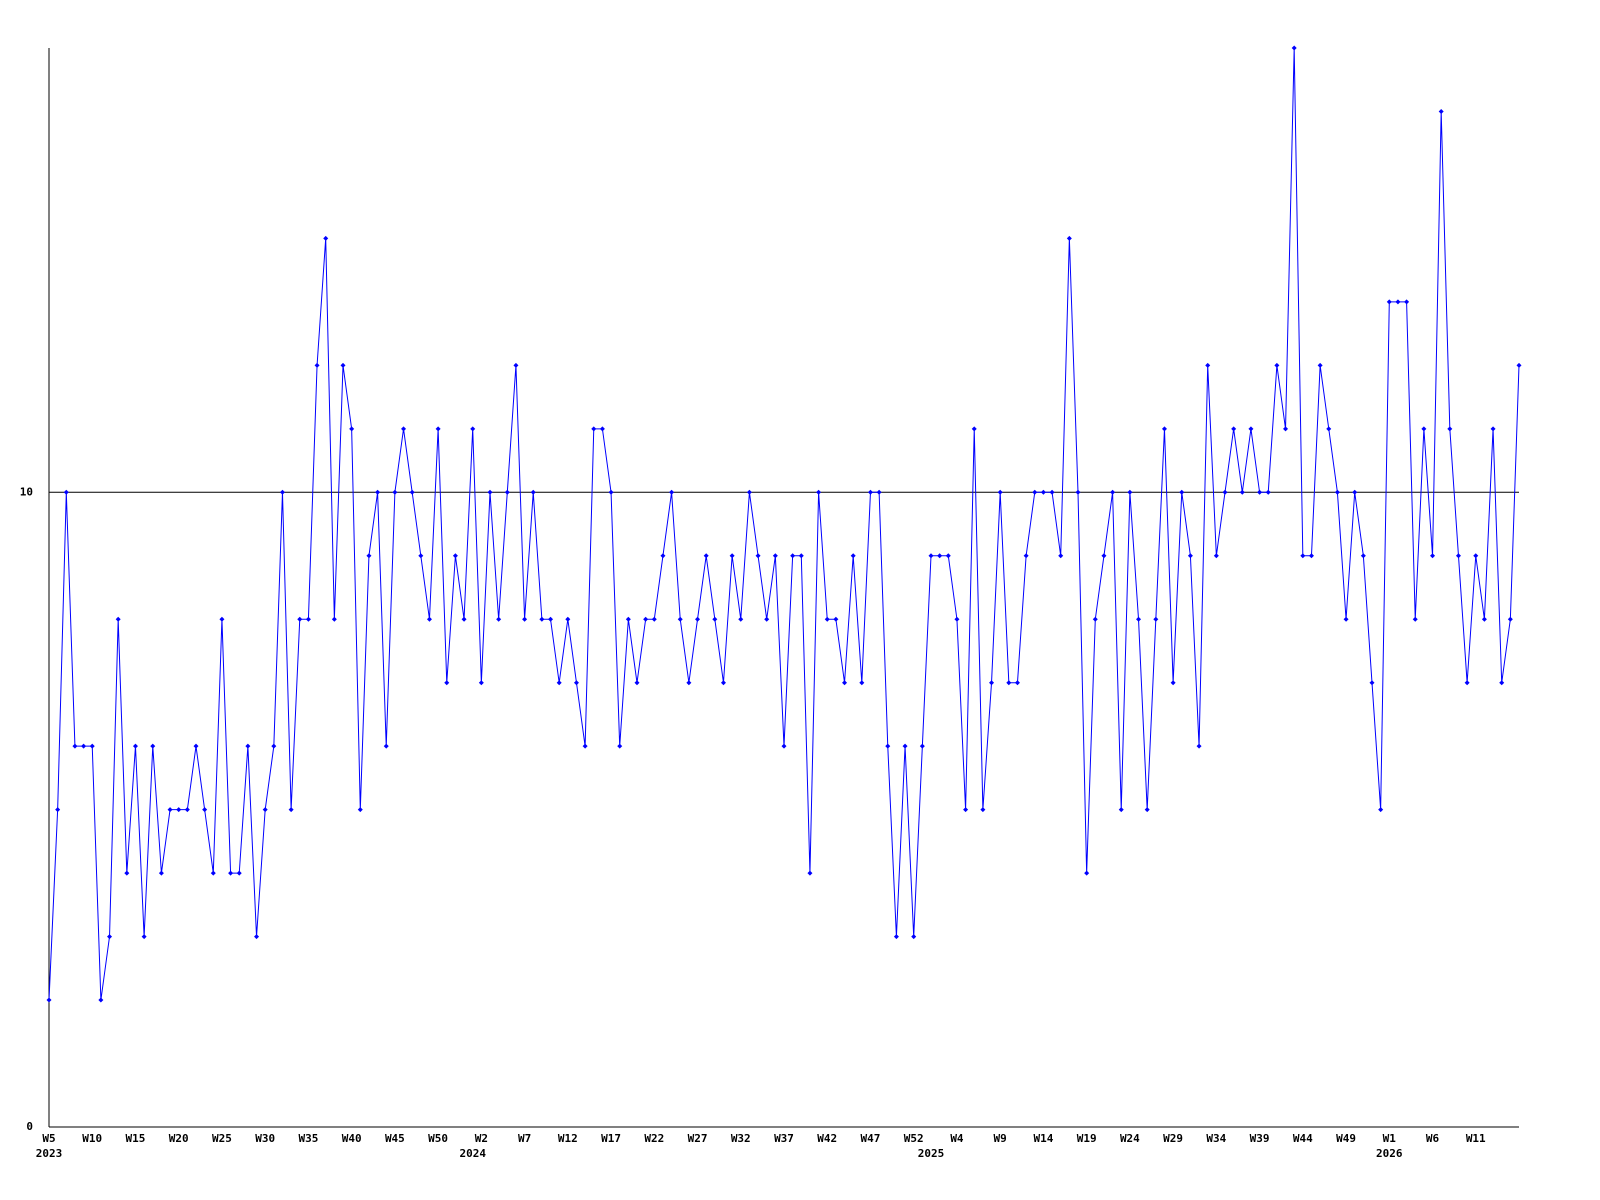  I want to click on x-tick-label: W52, so click(914, 1138).